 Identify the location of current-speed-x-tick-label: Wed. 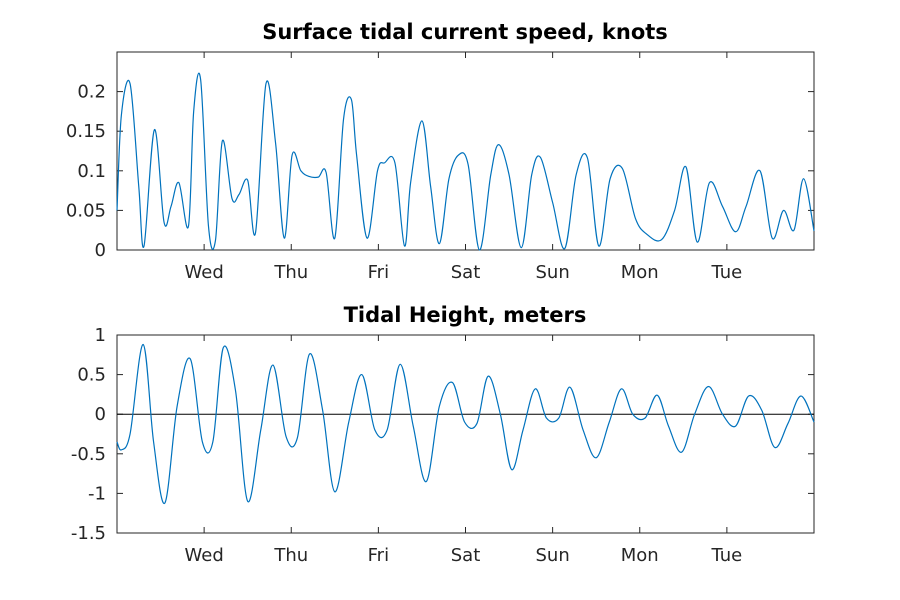
(204, 272).